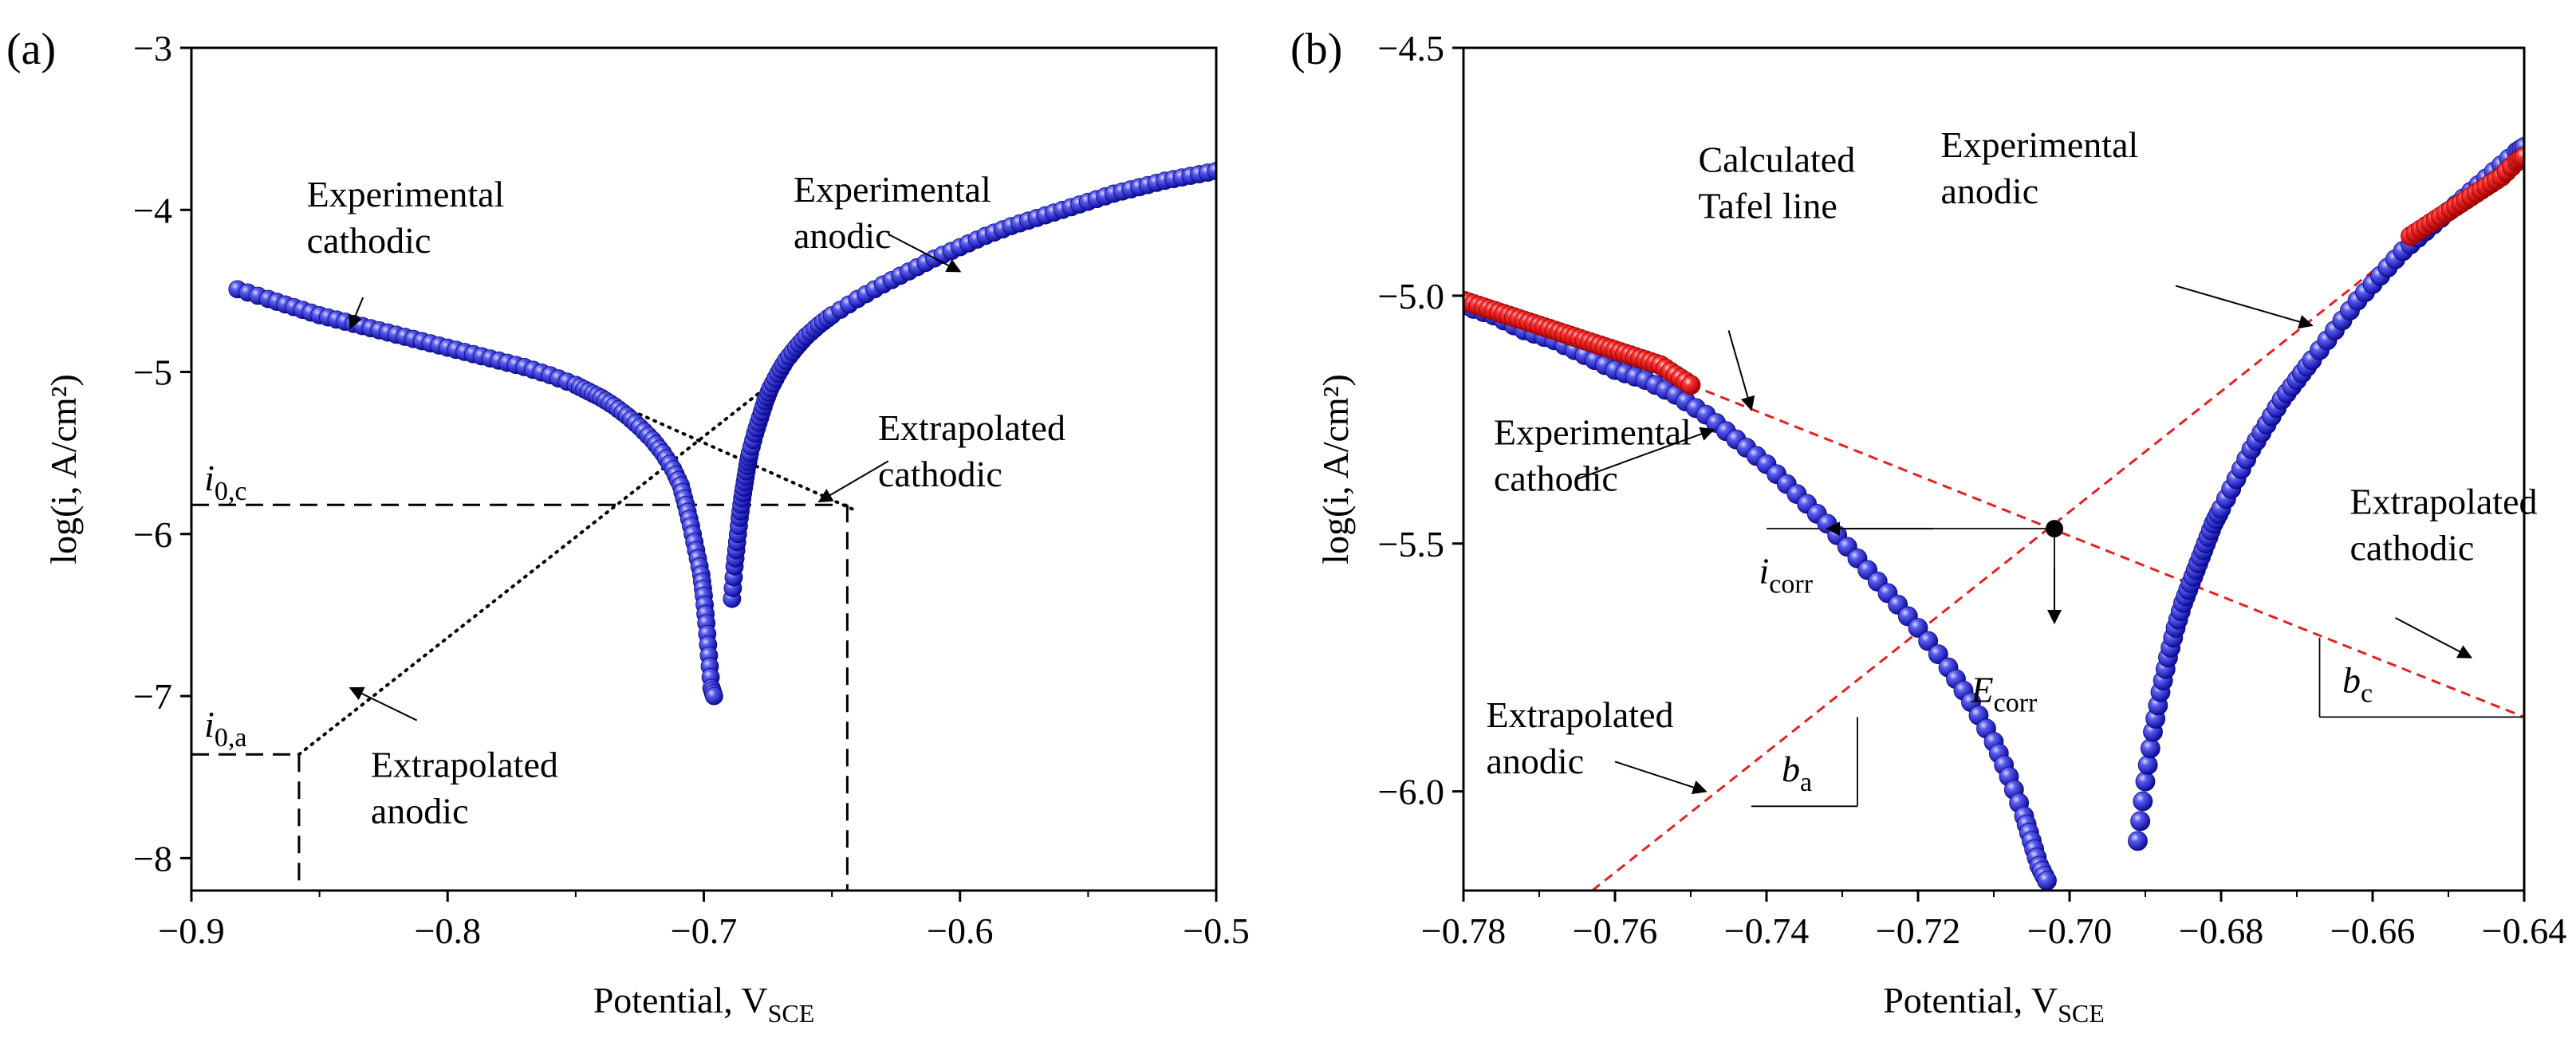 This screenshot has height=1046, width=2576. What do you see at coordinates (31, 49) in the screenshot?
I see `panel-label: (a)` at bounding box center [31, 49].